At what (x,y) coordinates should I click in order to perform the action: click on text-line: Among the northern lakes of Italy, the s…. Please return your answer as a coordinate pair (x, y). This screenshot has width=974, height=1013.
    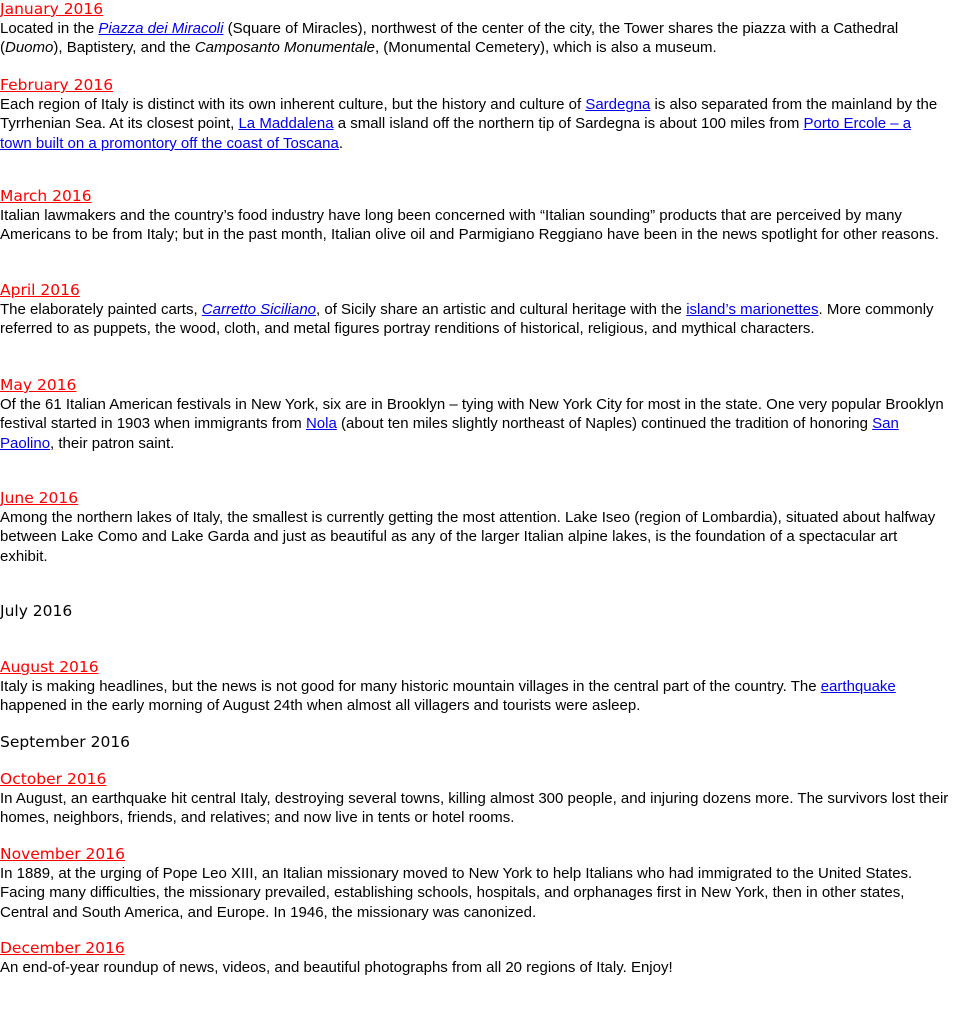
    Looking at the image, I should click on (487, 517).